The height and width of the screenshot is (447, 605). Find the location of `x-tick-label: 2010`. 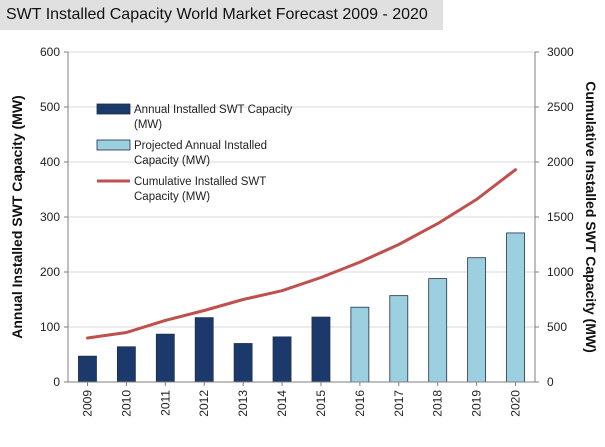

x-tick-label: 2010 is located at coordinates (126, 403).